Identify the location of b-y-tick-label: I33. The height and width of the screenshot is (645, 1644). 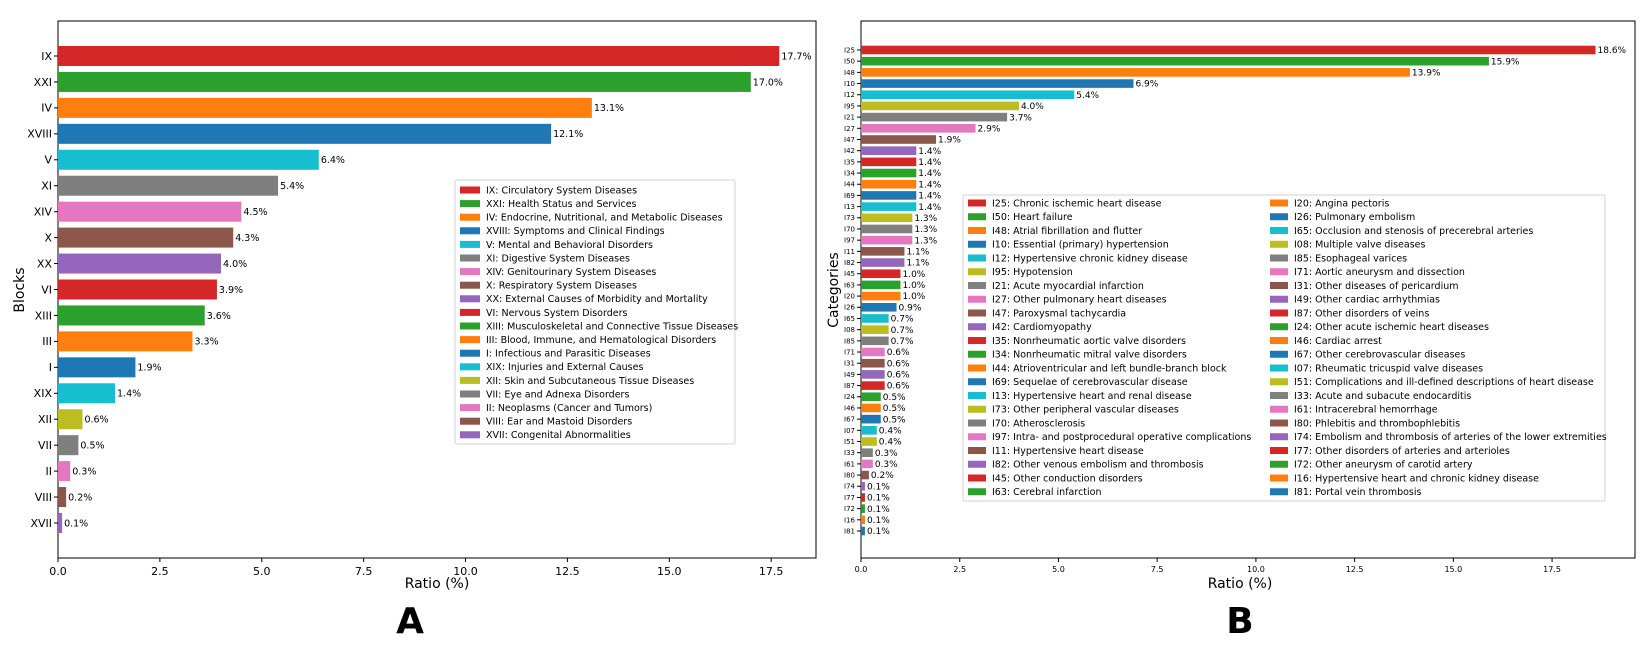
(849, 453).